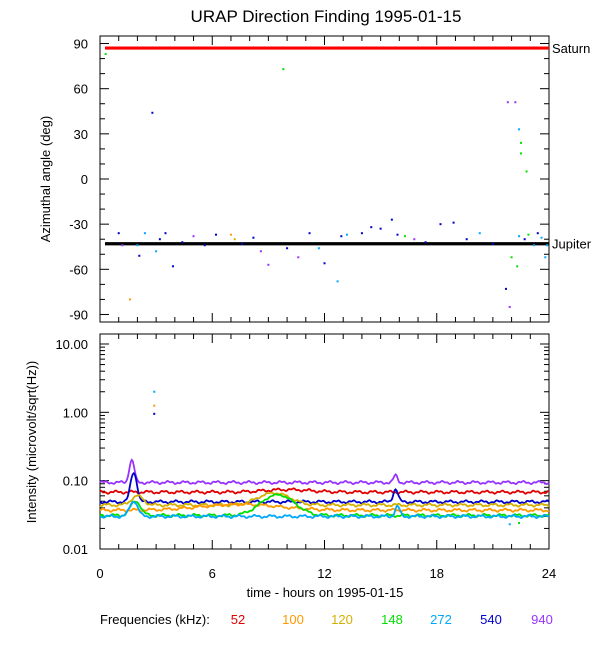  I want to click on azimuth-y-tick-label: 60, so click(81, 89).